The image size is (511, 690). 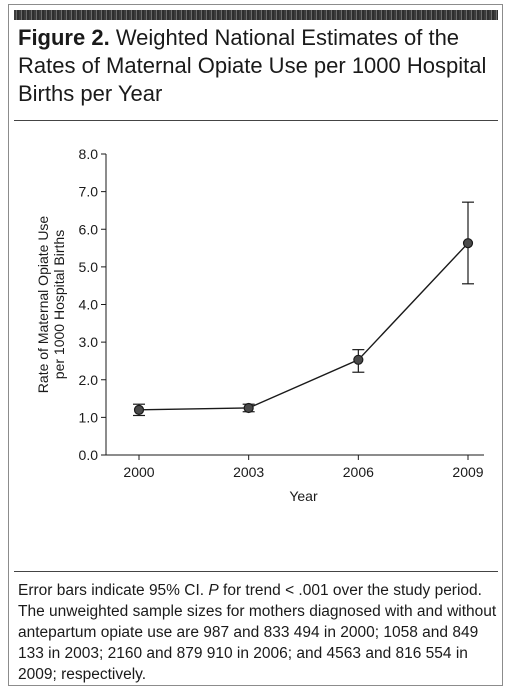 I want to click on x-tick-label: 2006, so click(x=358, y=472).